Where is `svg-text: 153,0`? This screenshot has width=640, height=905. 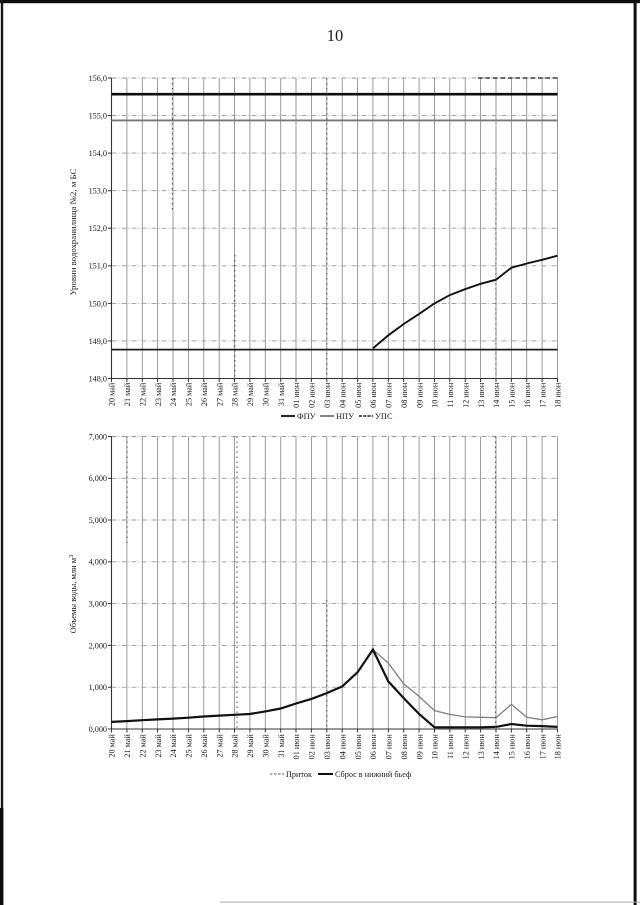 svg-text: 153,0 is located at coordinates (98, 191).